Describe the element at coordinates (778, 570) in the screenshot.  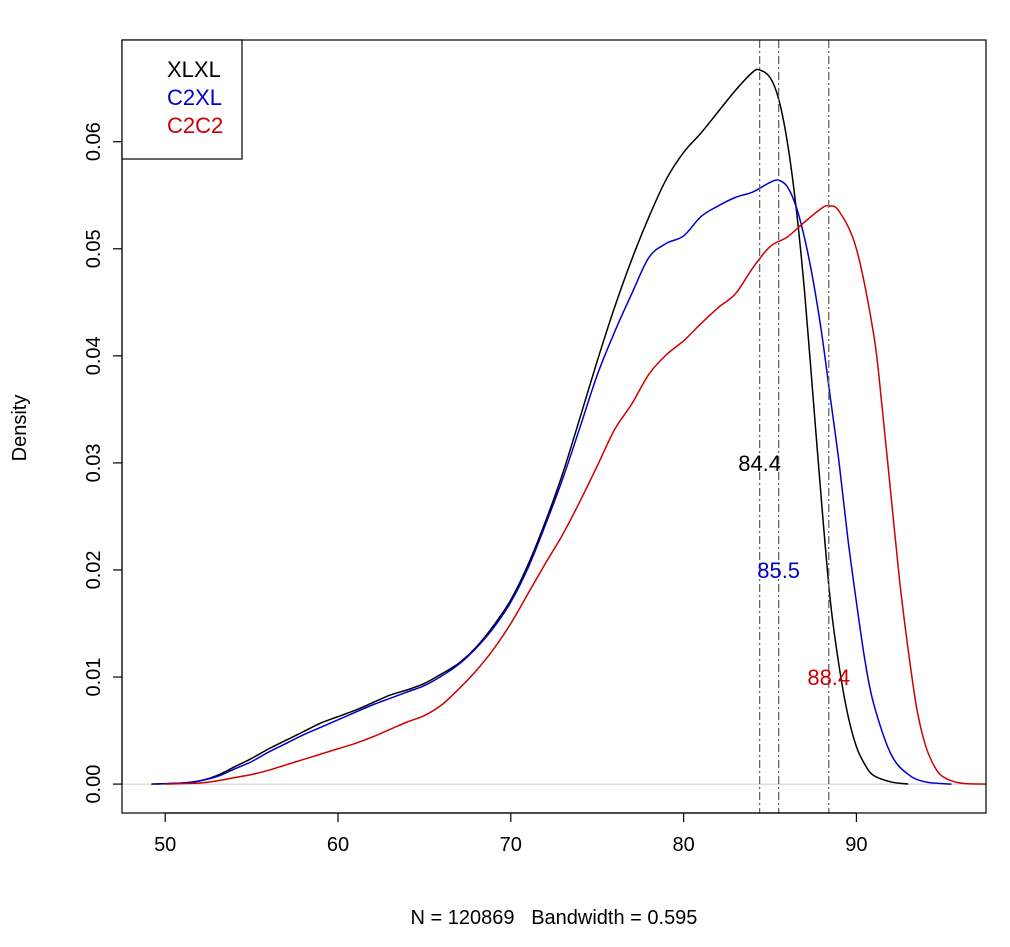
I see `mode-label-85-5: 85.5` at that location.